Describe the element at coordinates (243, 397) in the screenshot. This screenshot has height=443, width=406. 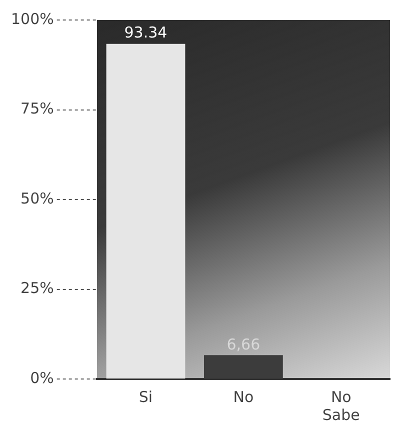
I see `x-tick-label: No` at that location.